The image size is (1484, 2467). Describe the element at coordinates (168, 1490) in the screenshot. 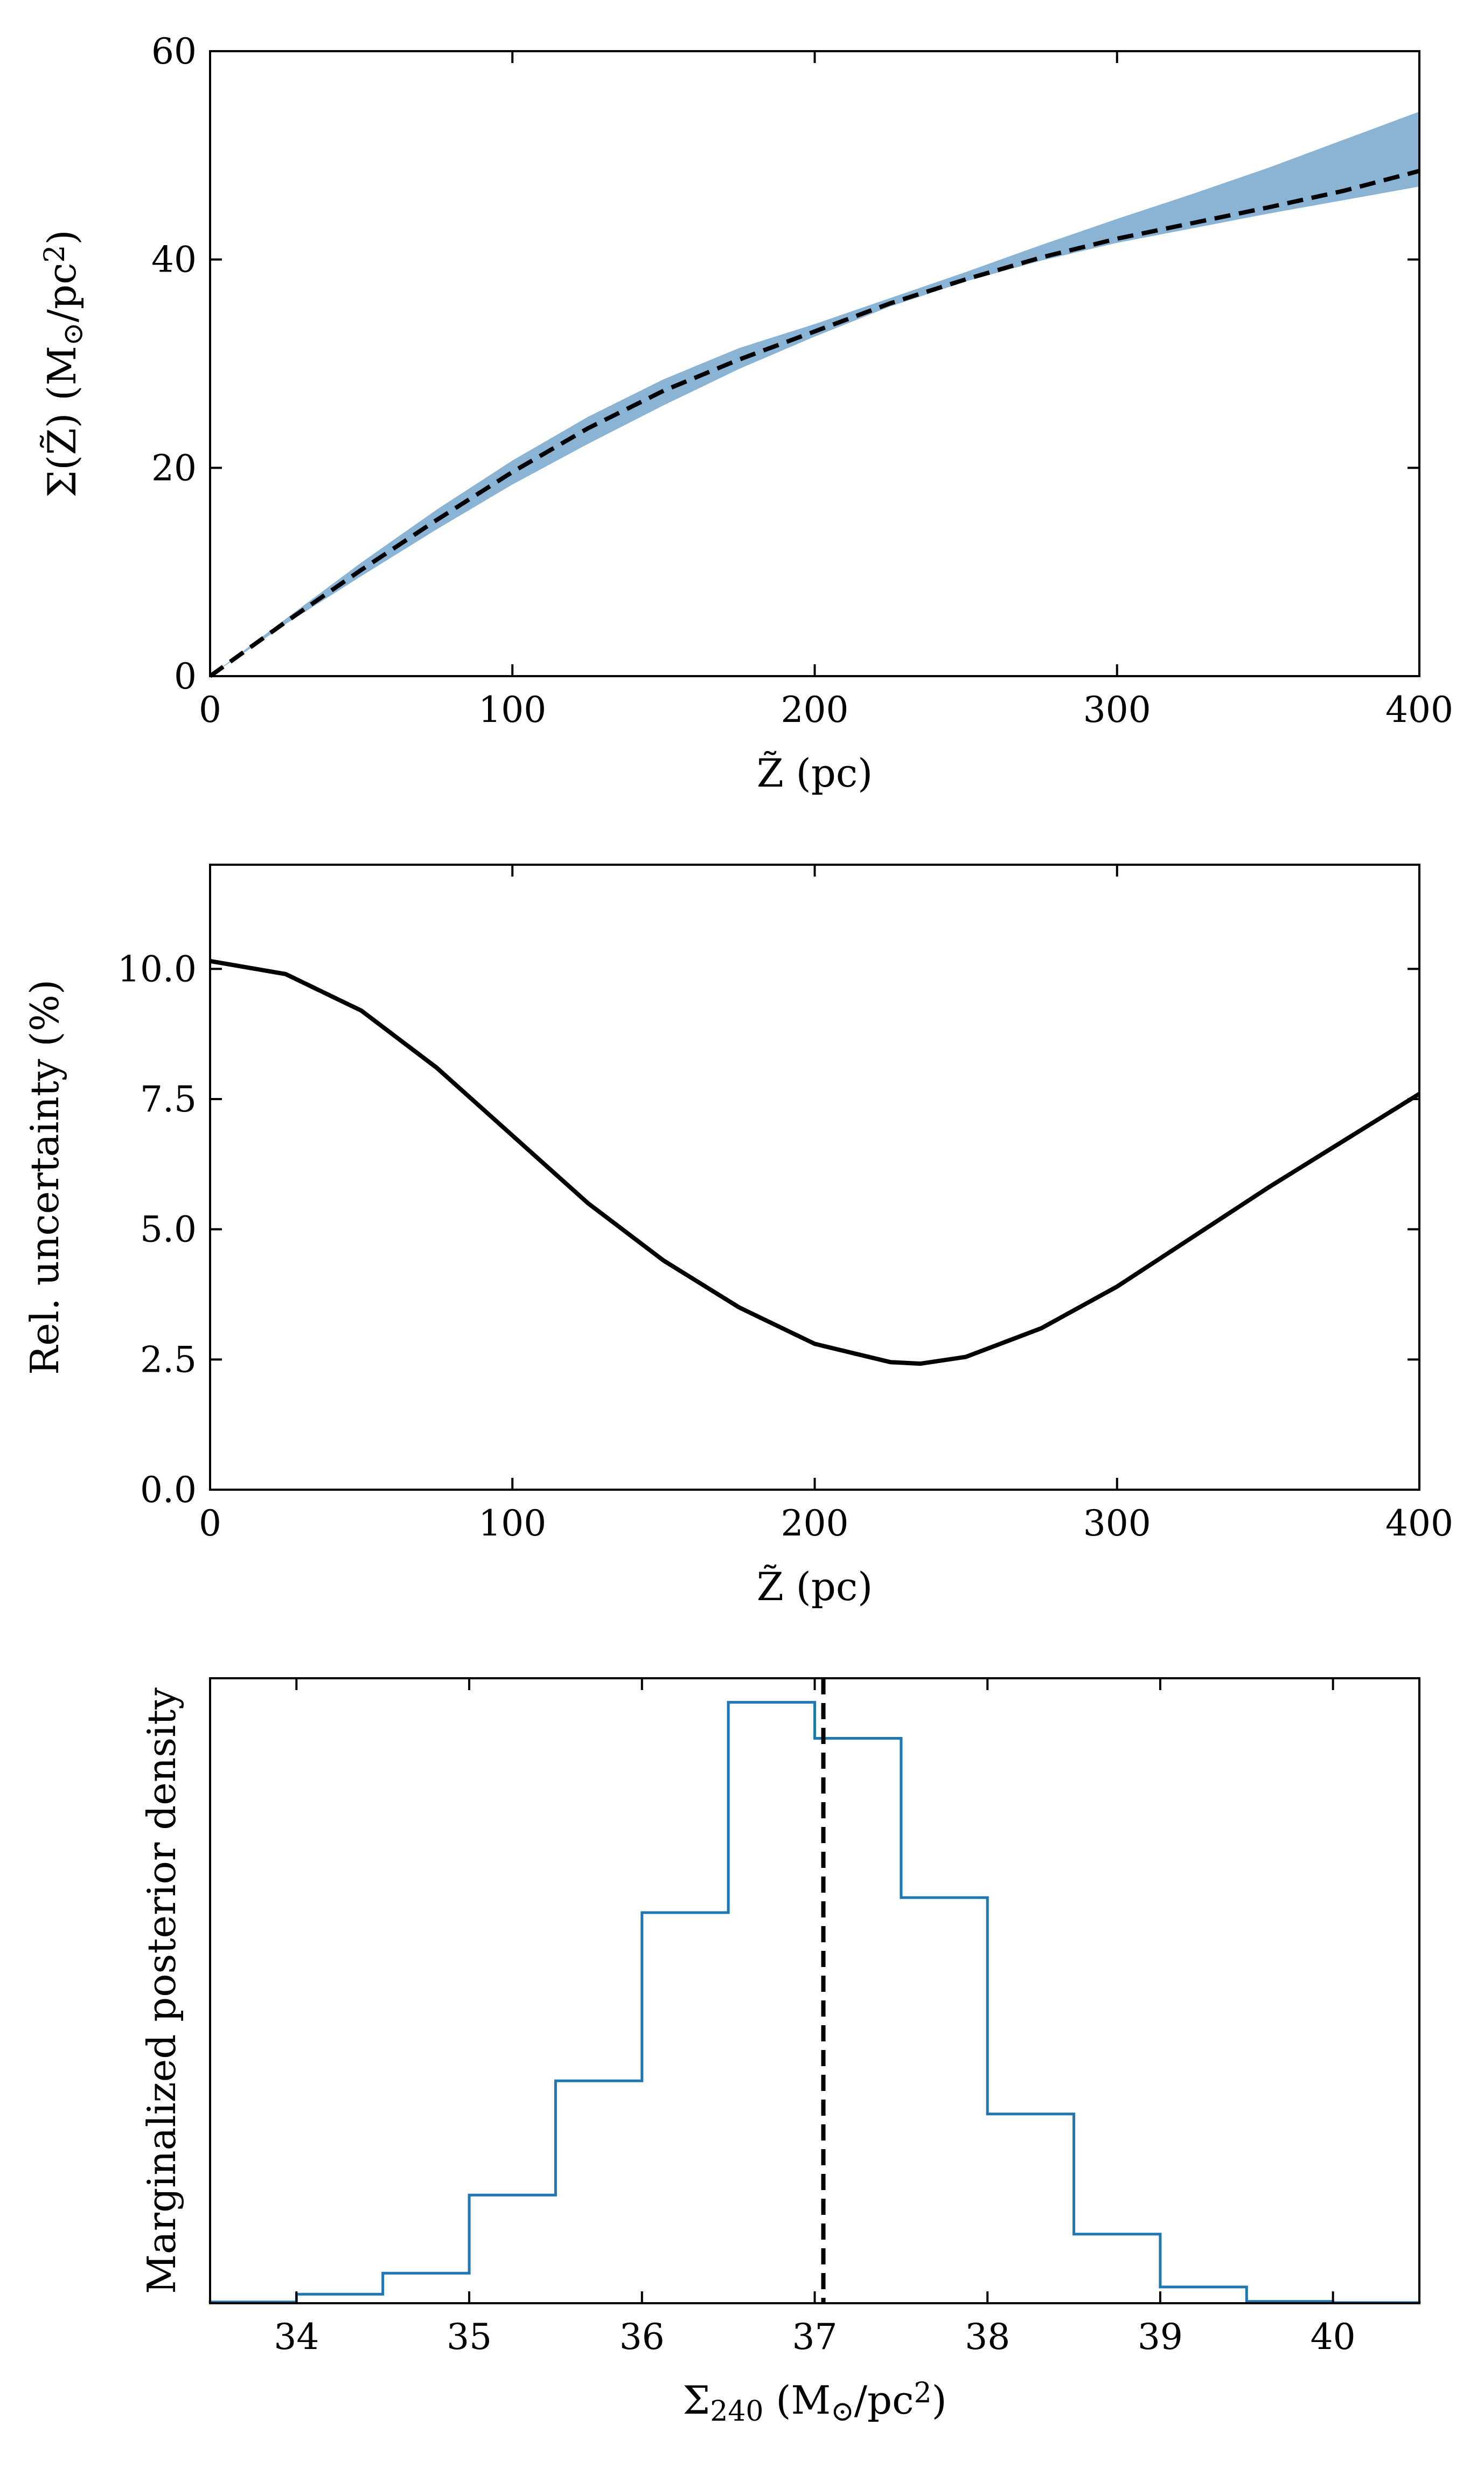

I see `y-tick-label: 0.0` at that location.